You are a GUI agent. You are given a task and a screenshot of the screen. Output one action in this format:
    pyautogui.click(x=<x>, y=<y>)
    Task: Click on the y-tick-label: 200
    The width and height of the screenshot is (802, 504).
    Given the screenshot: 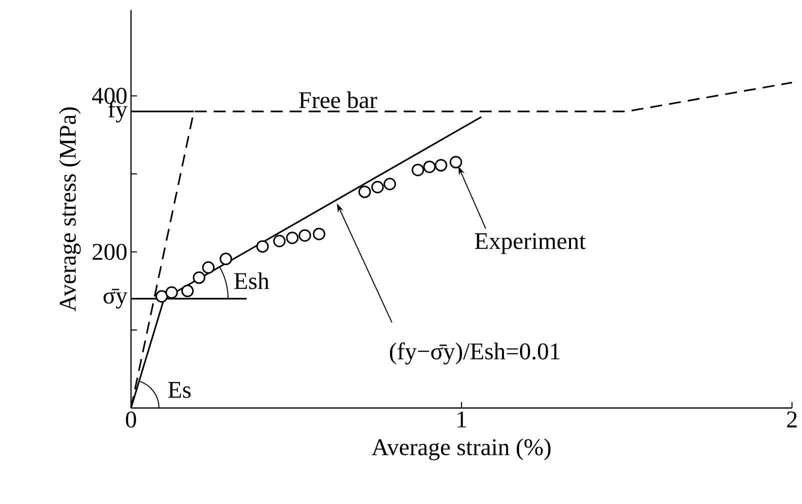 What is the action you would take?
    pyautogui.click(x=109, y=252)
    